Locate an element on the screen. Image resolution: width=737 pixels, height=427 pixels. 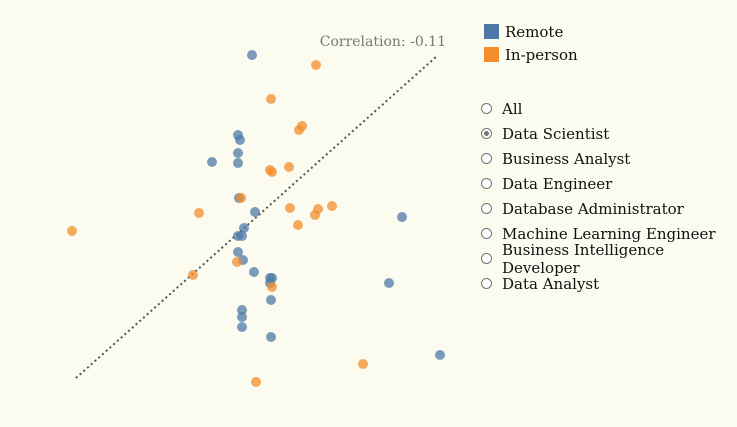
role-filter-label: Data Engineer is located at coordinates (557, 183).